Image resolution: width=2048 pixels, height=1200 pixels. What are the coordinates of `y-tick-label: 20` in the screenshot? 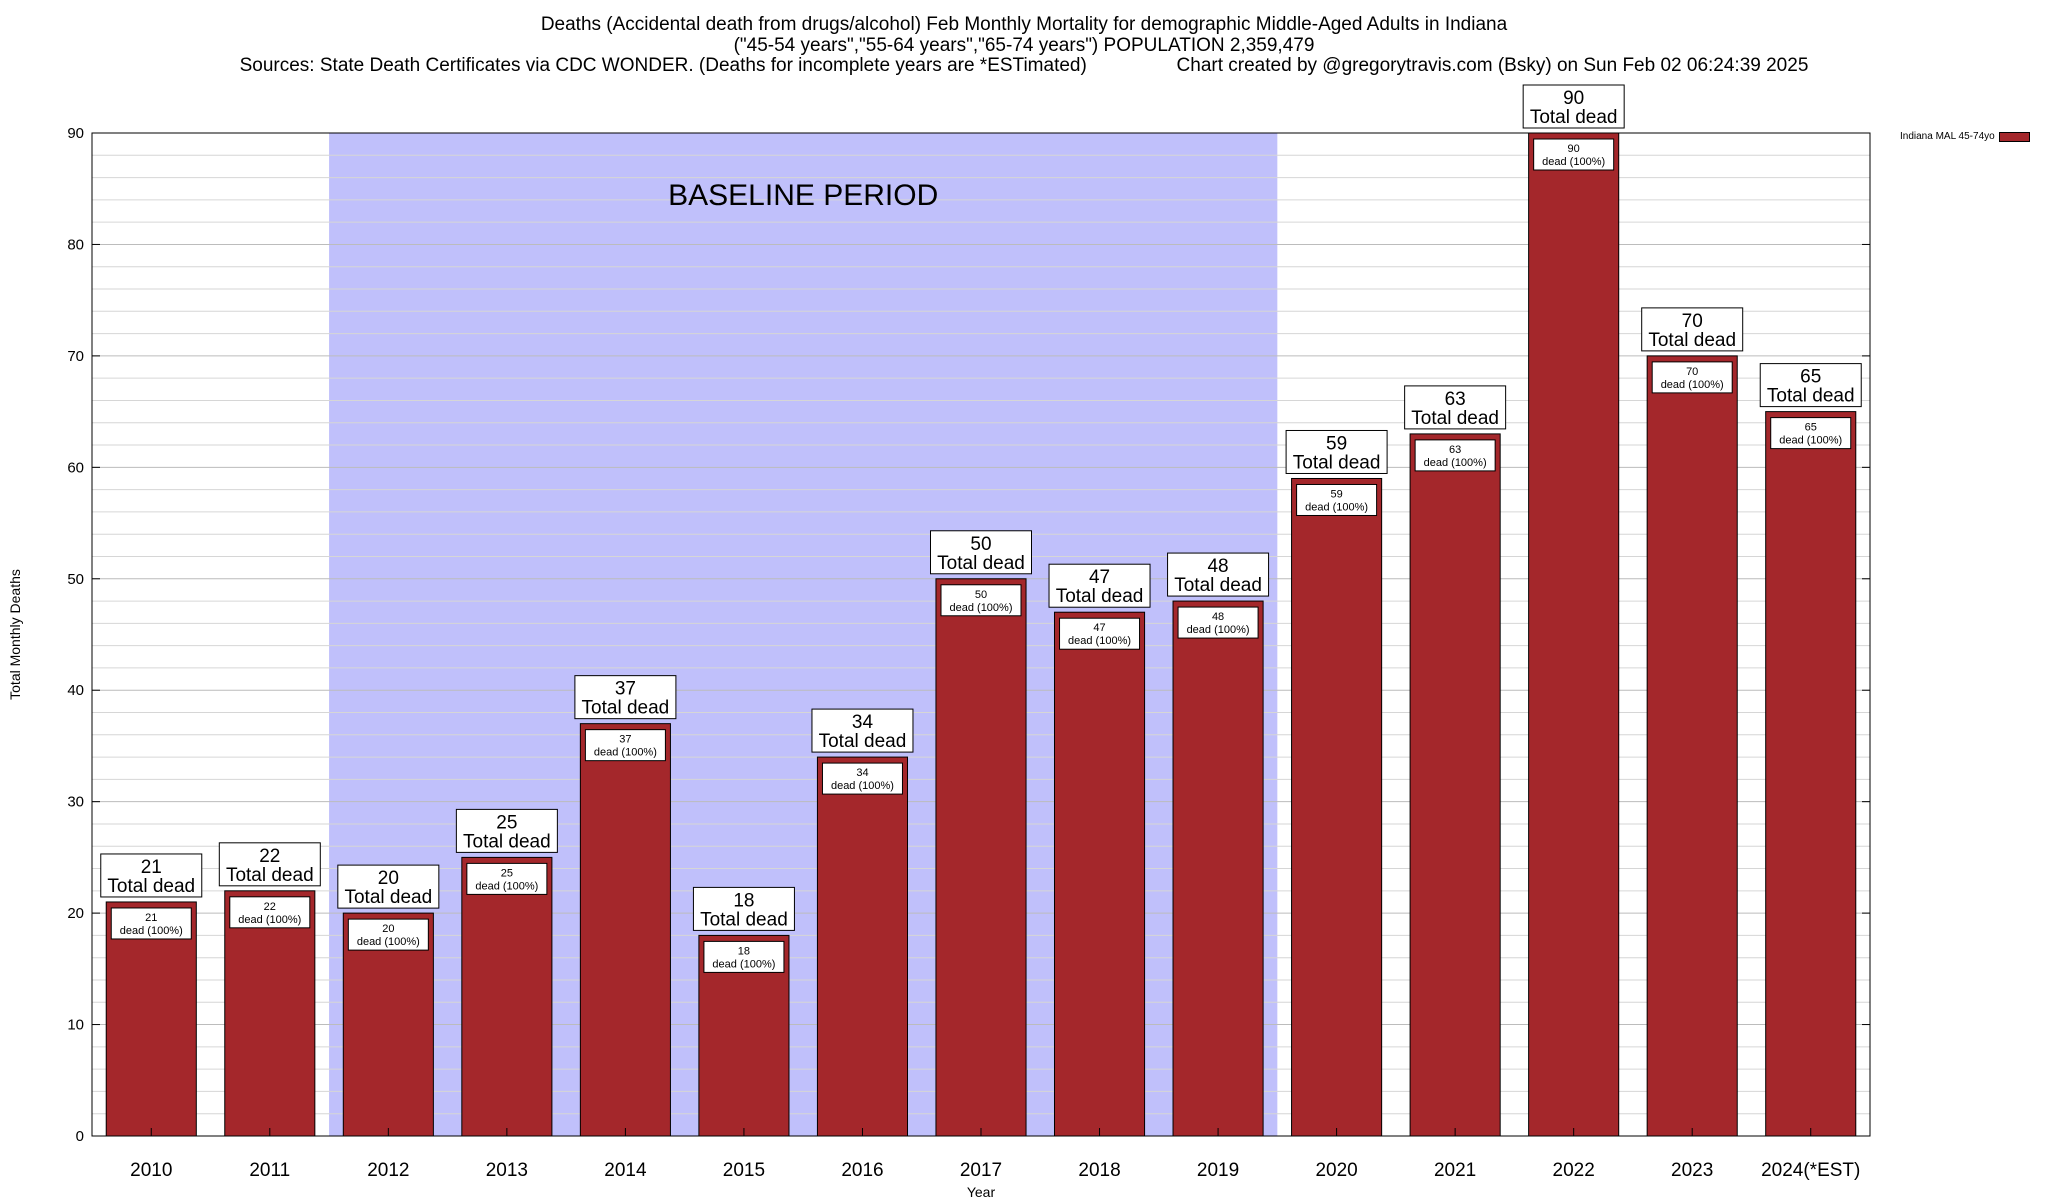 It's located at (75, 913).